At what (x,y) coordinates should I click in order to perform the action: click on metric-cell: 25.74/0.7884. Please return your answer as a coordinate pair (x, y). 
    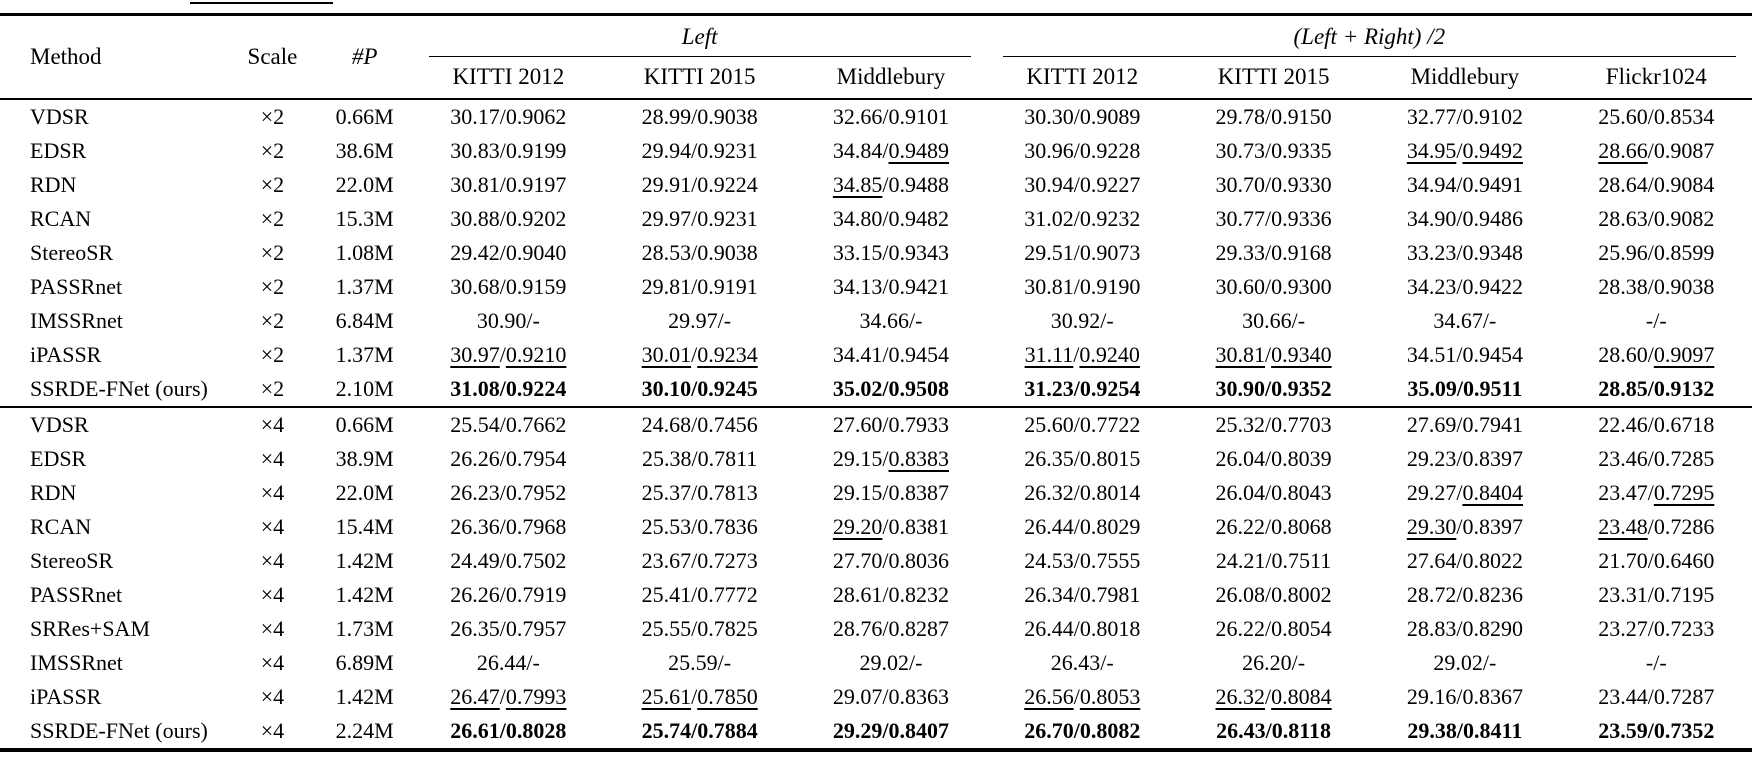
    Looking at the image, I should click on (699, 730).